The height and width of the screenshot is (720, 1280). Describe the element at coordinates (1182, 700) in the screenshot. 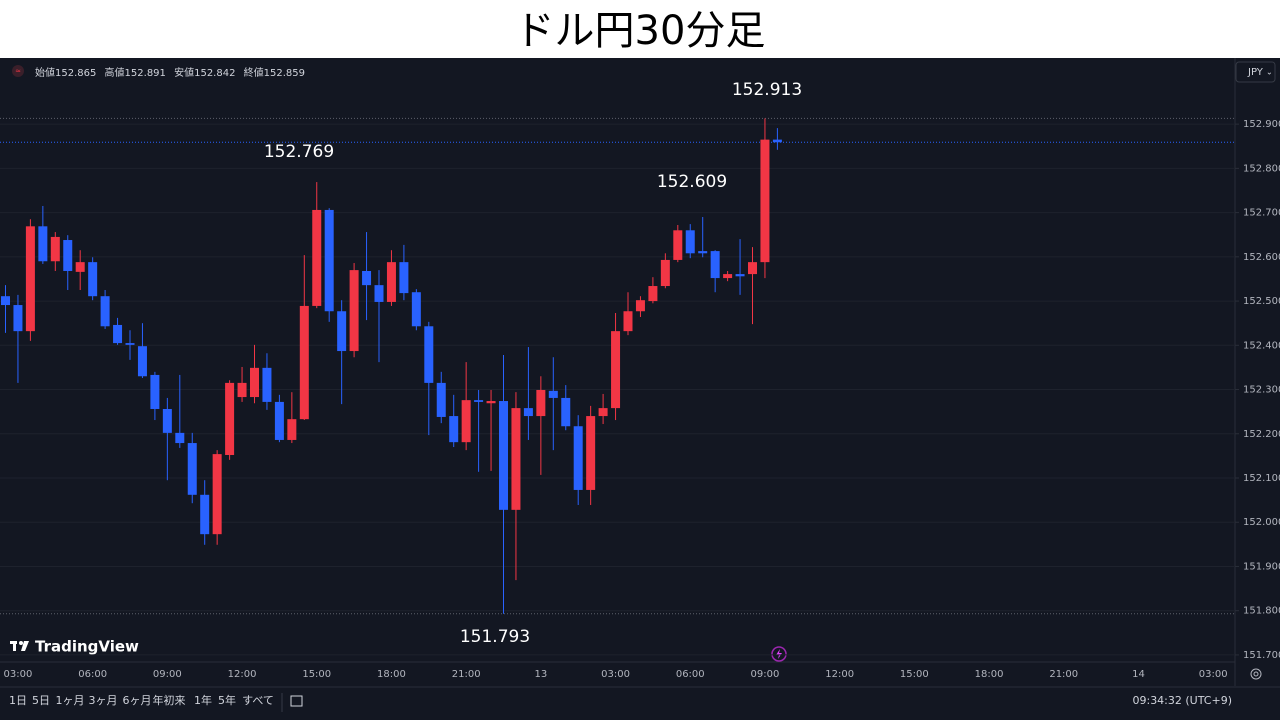

I see `clock: 09:34:32 (UTC+9)` at that location.